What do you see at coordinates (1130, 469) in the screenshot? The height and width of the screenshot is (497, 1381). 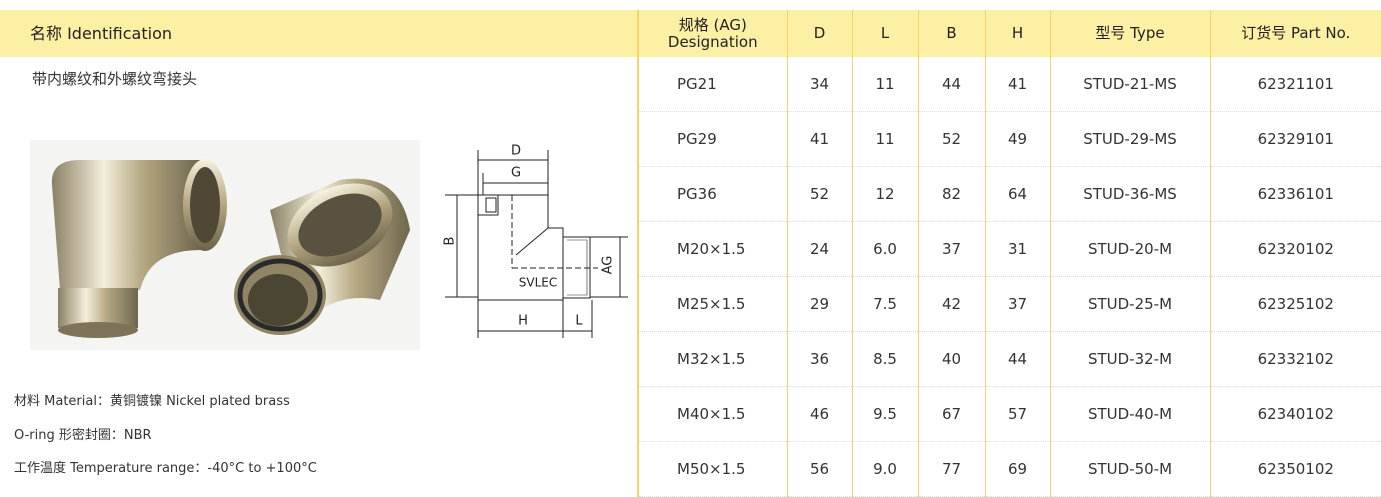 I see `table-cell: STUD-50-M` at bounding box center [1130, 469].